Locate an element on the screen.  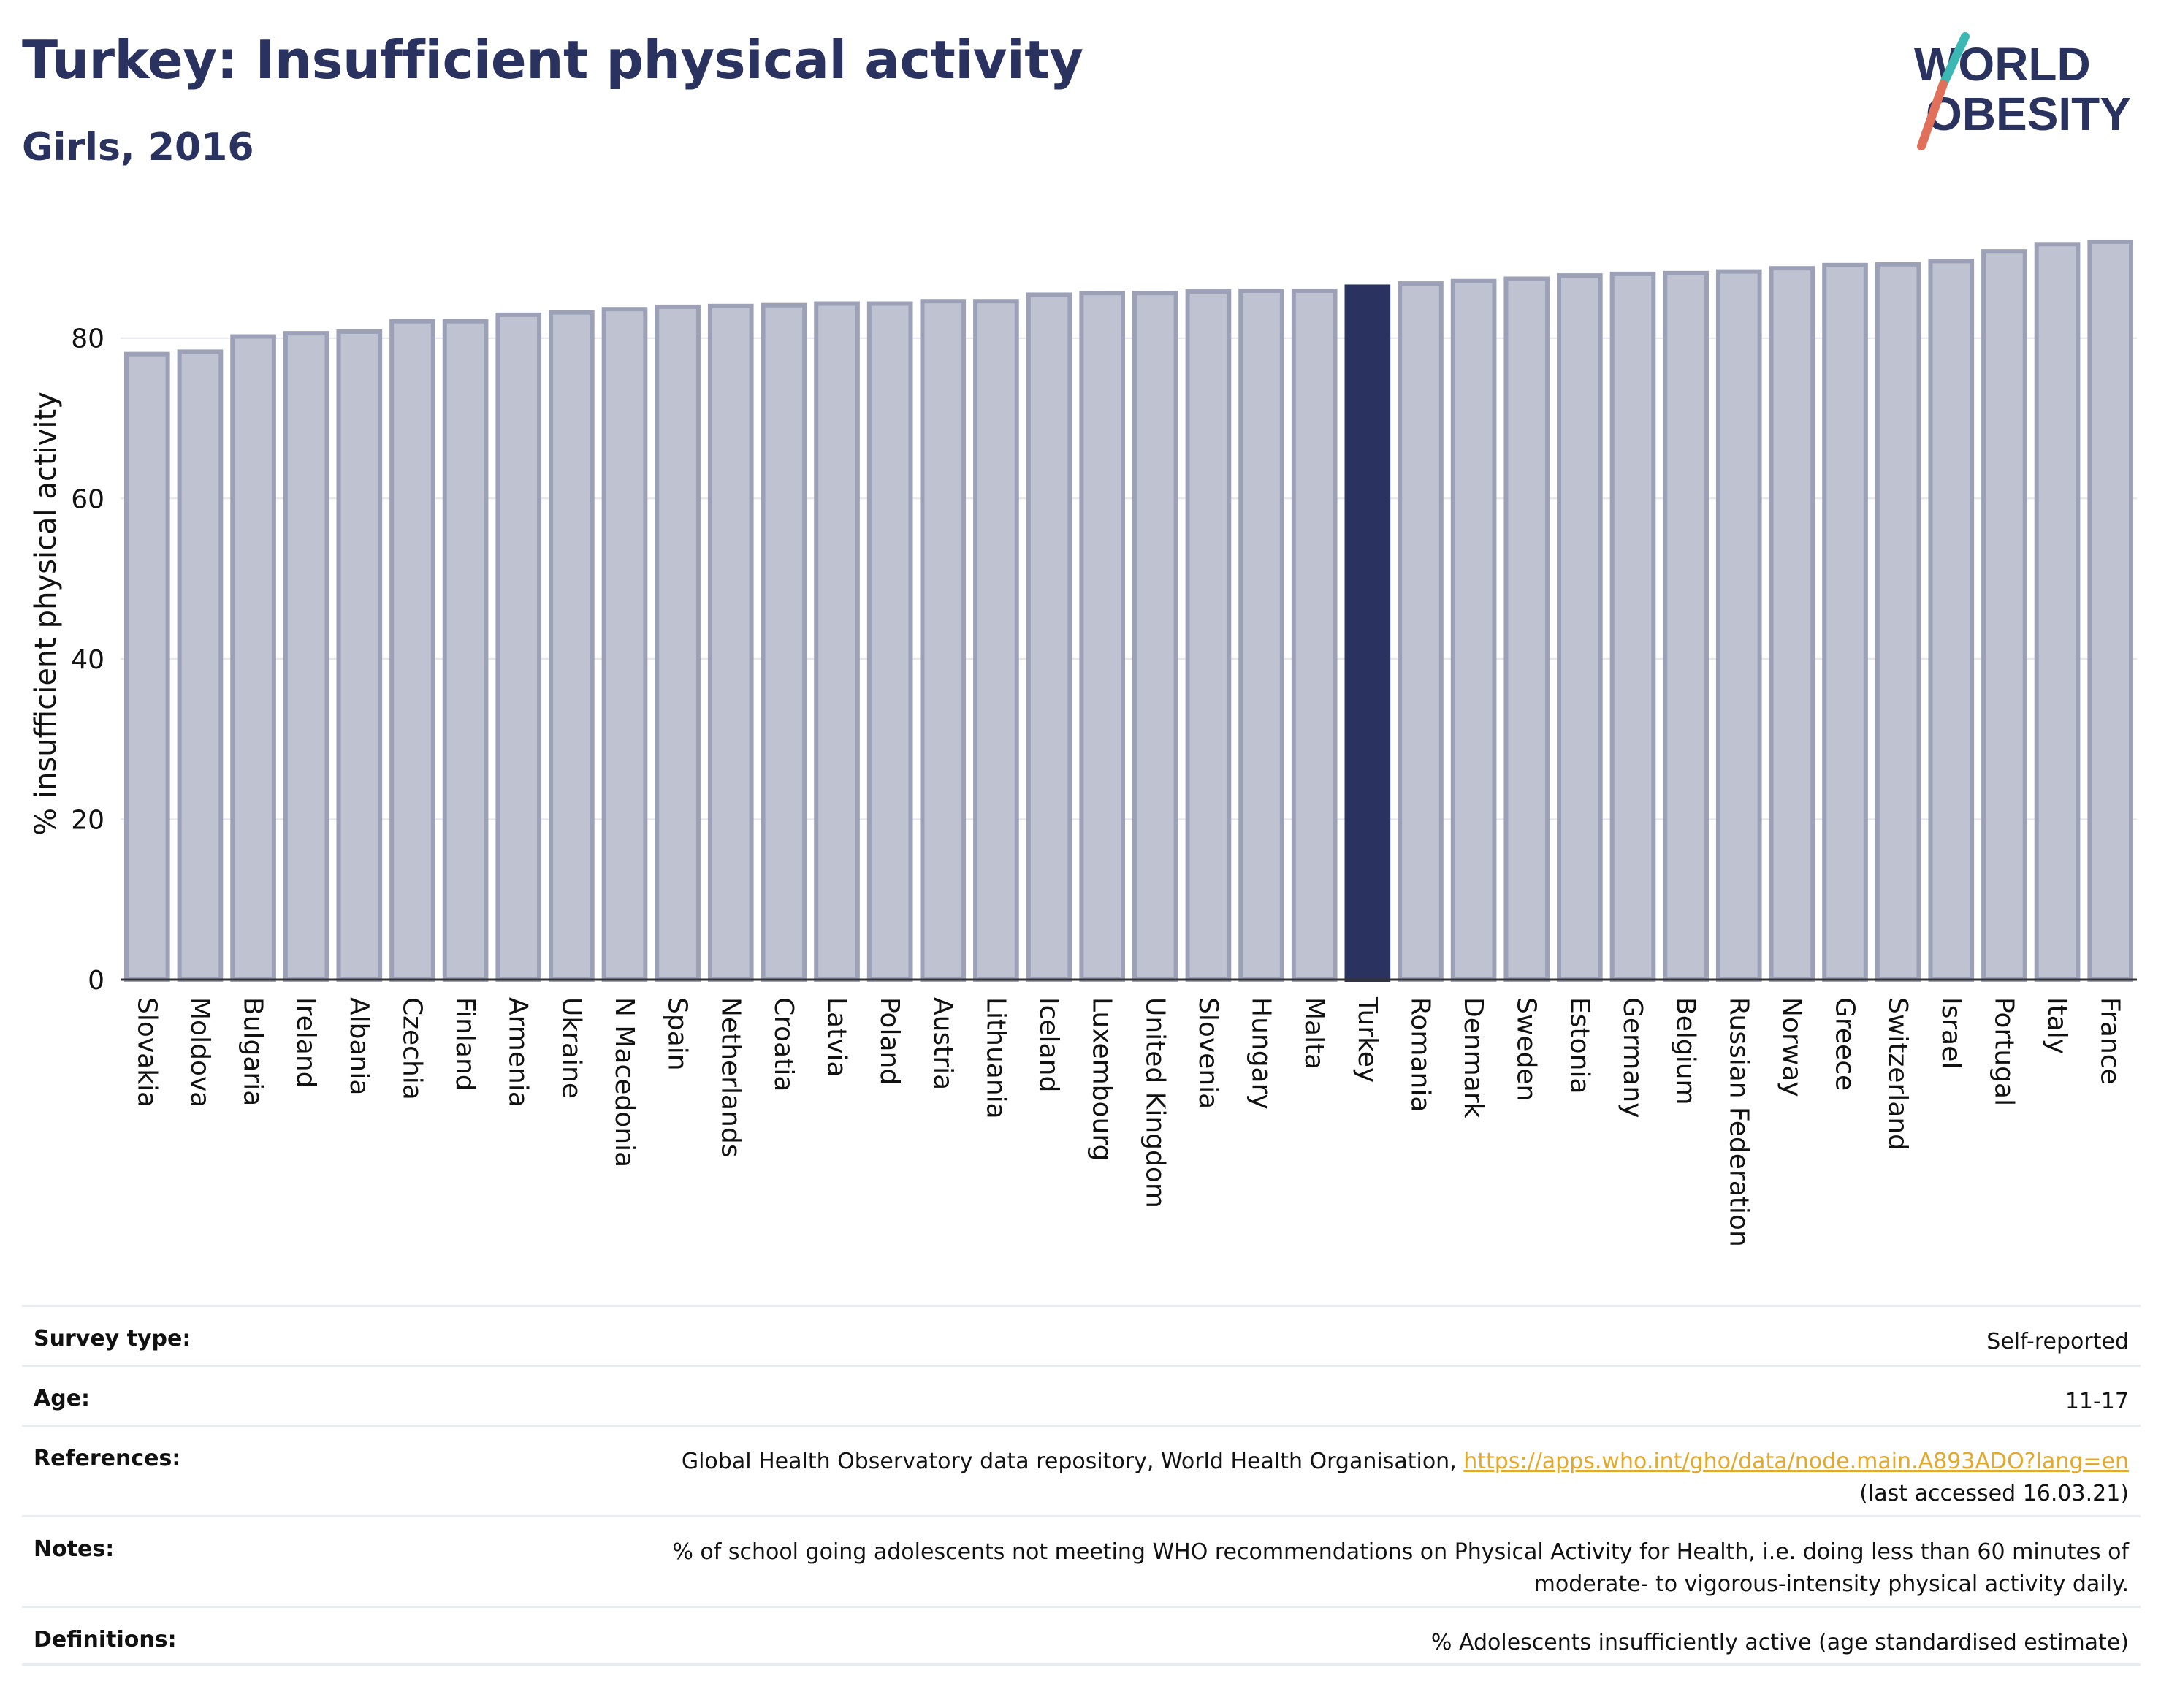
x-tick-label: Latvia is located at coordinates (837, 1037).